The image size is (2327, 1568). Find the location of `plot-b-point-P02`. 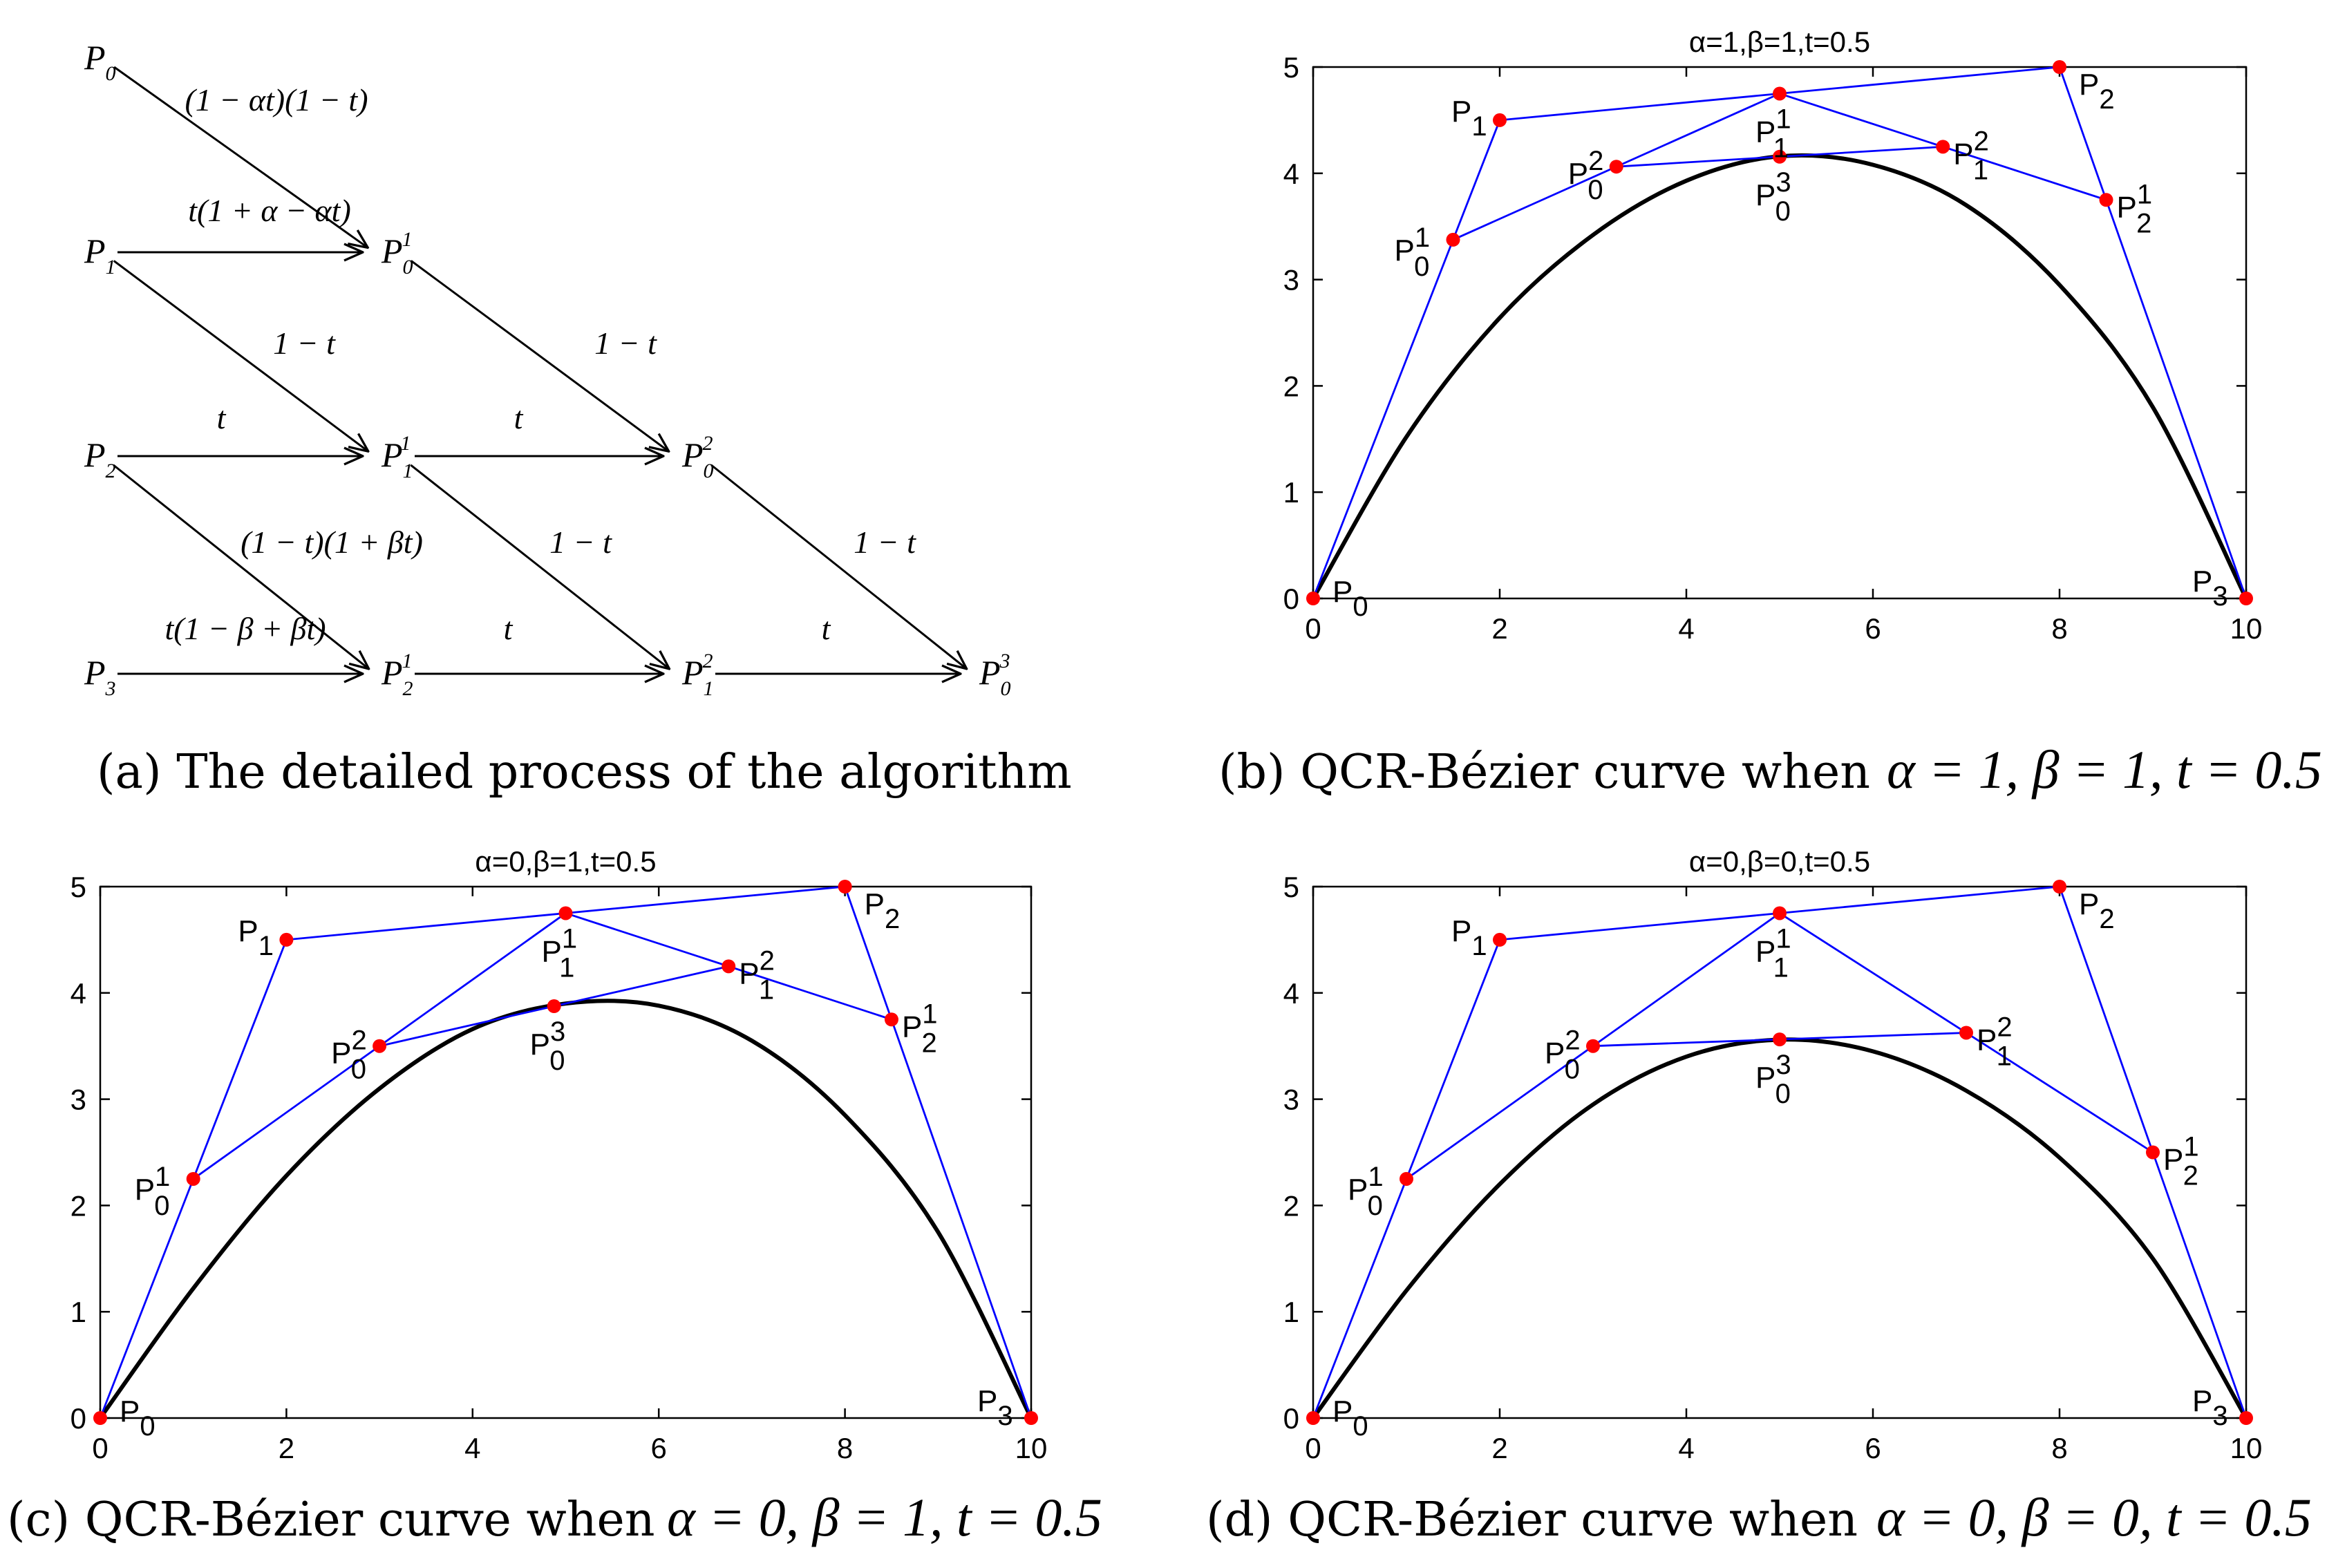

plot-b-point-P02 is located at coordinates (1616, 167).